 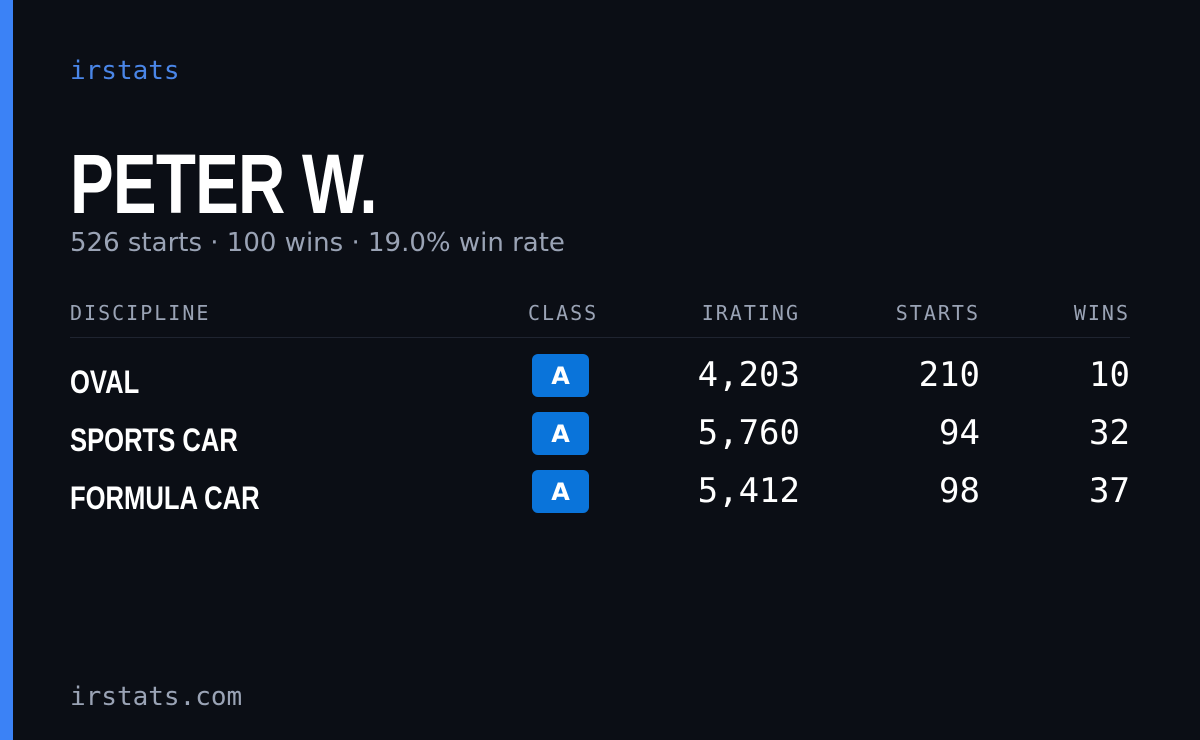 I want to click on summary: 526 starts · 100 wins · 19.0% win rate, so click(x=317, y=243).